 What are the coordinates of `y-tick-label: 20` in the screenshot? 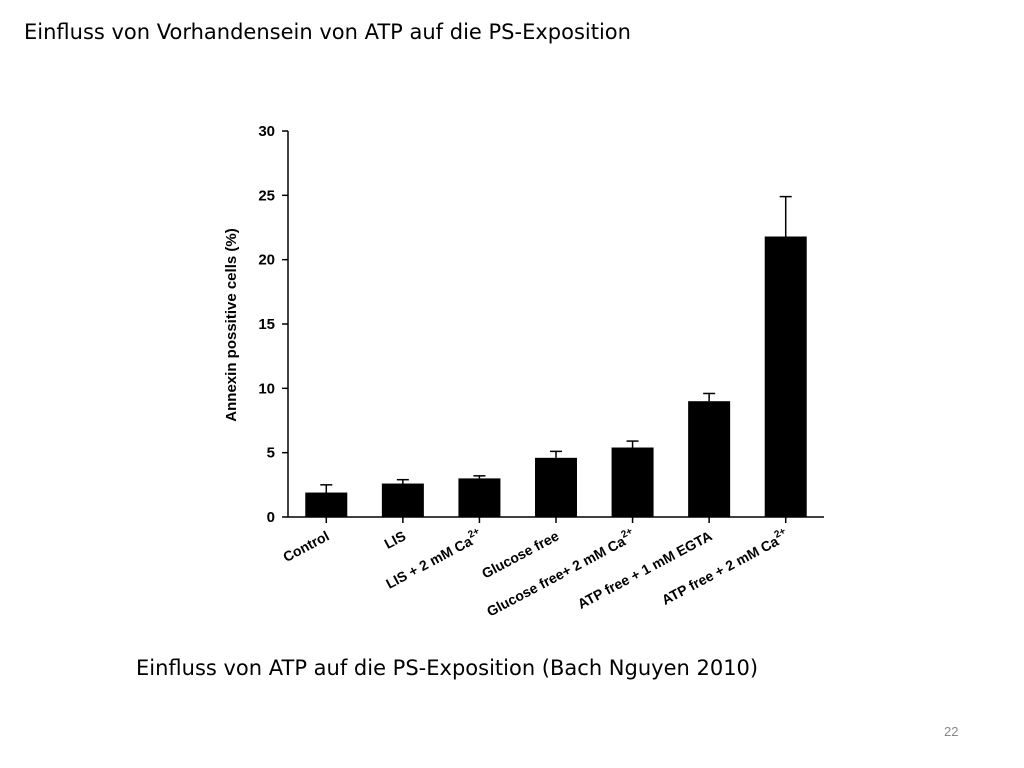 It's located at (266, 260).